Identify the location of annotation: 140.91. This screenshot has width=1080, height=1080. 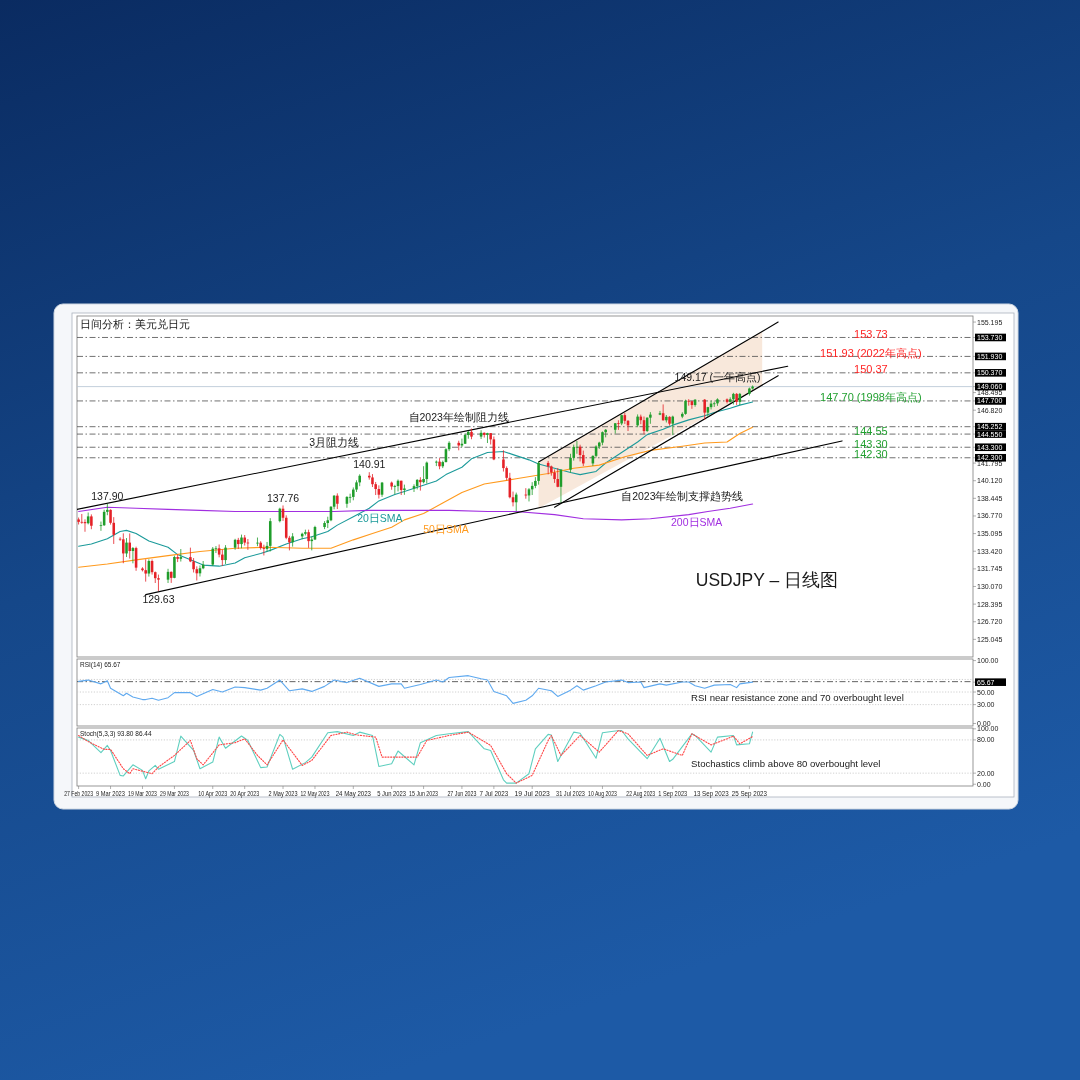
(369, 464).